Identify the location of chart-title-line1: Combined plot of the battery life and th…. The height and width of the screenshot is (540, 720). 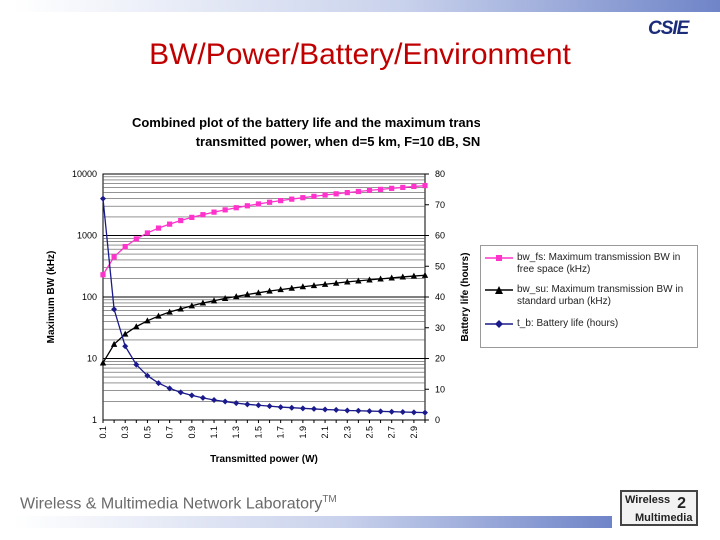
(306, 122).